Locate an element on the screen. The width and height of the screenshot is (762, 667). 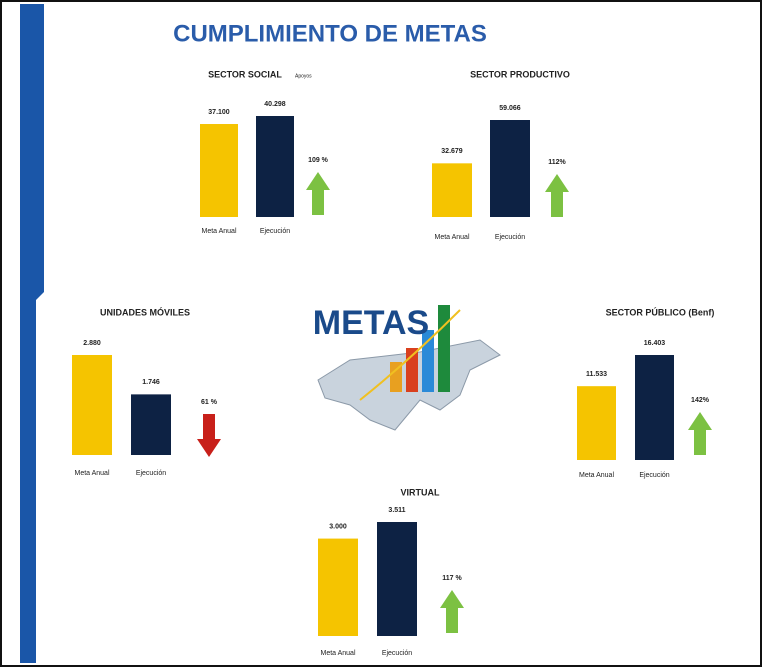
percent-label: 112% is located at coordinates (557, 162).